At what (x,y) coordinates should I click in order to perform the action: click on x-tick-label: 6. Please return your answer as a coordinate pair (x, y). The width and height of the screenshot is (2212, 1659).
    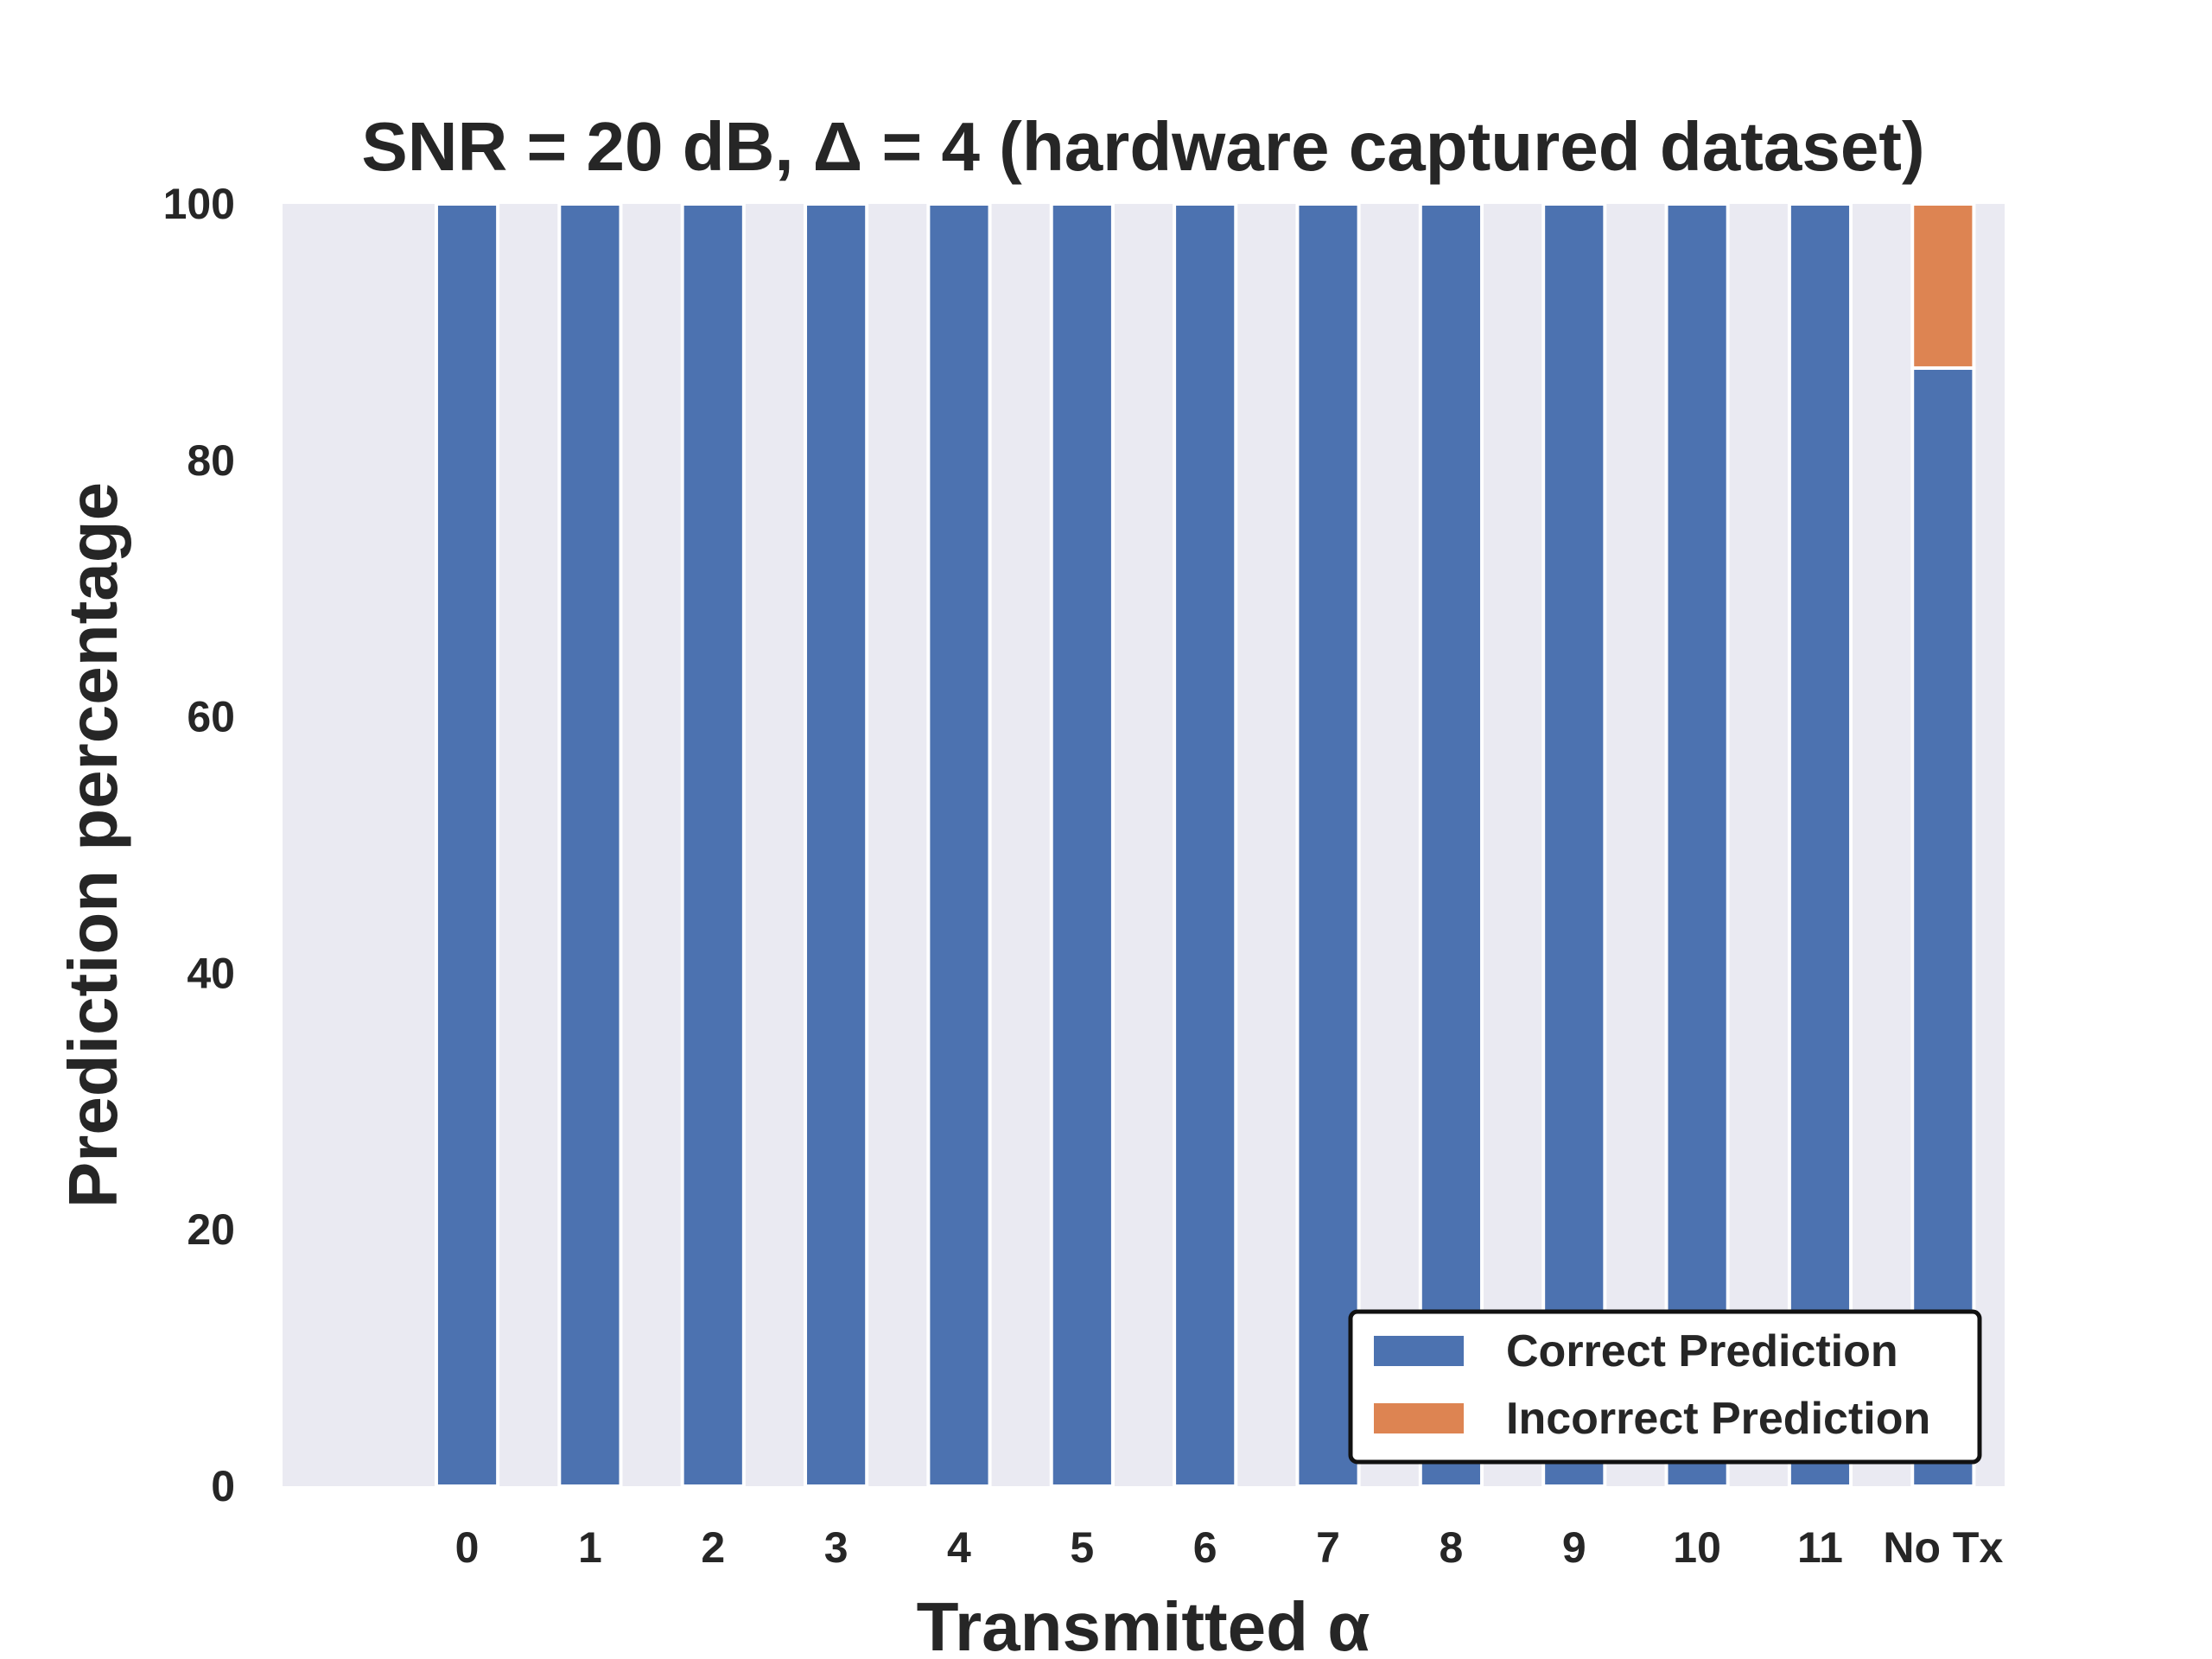
    Looking at the image, I should click on (1205, 1547).